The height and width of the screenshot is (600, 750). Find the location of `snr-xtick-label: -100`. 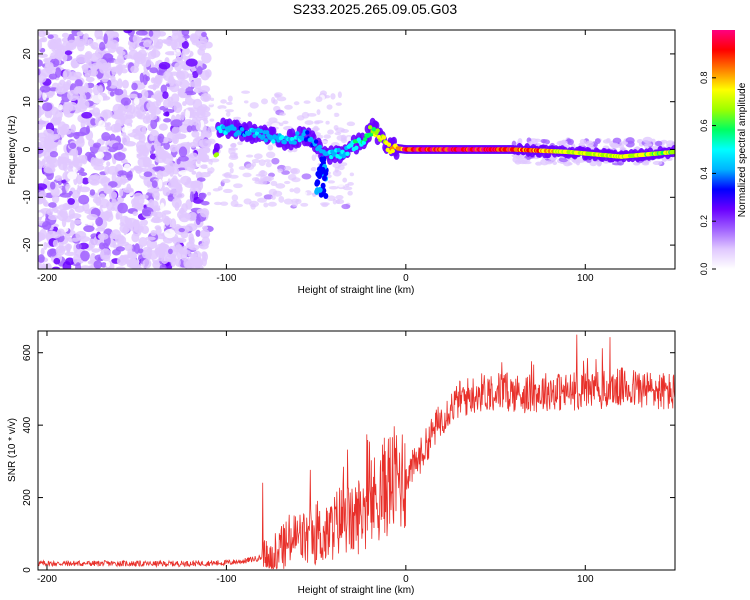

snr-xtick-label: -100 is located at coordinates (226, 579).